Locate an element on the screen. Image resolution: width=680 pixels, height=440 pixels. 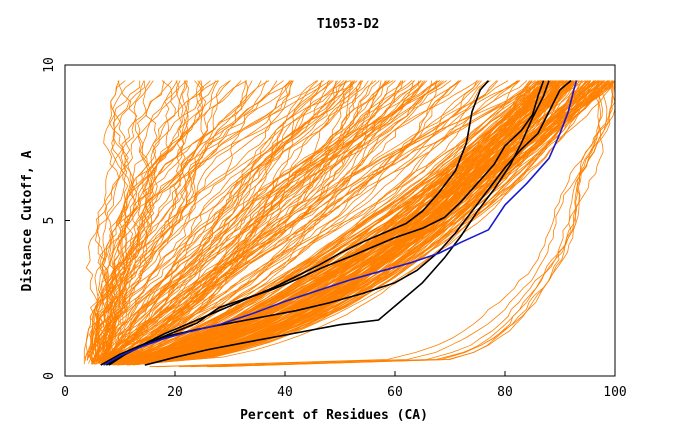
y-axis-ticks: 0 5 10 is located at coordinates (56, 218).